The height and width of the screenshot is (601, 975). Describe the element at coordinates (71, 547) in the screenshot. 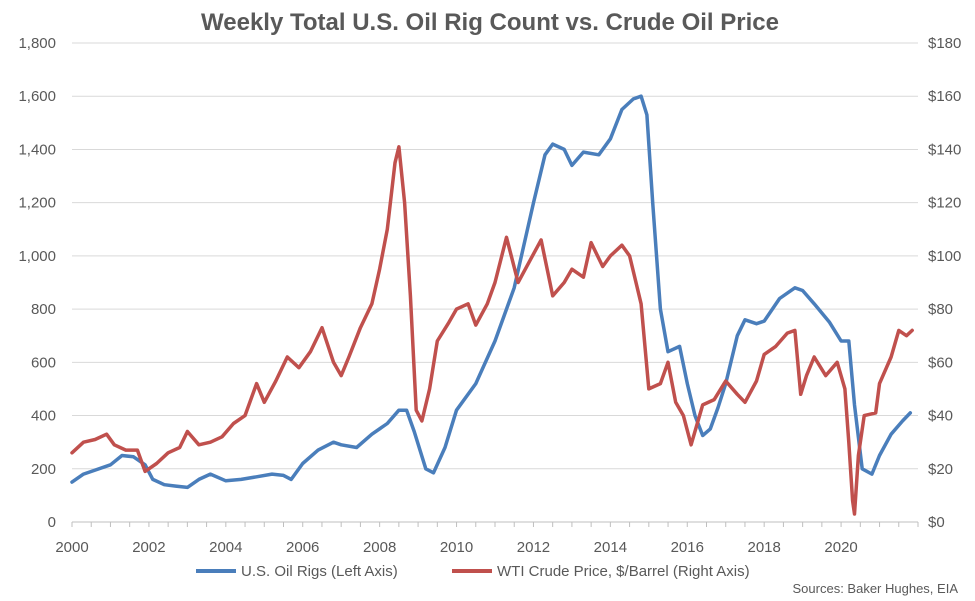

I see `x-tick-label: 2000` at that location.